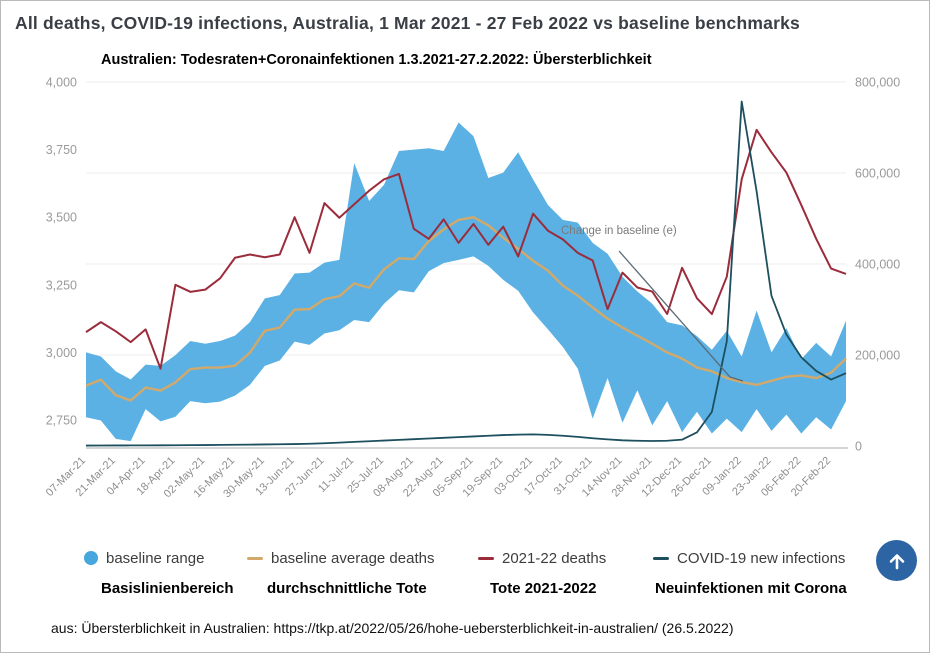 Image resolution: width=930 pixels, height=653 pixels. What do you see at coordinates (61, 150) in the screenshot?
I see `left-axis-tick-label: 3,750` at bounding box center [61, 150].